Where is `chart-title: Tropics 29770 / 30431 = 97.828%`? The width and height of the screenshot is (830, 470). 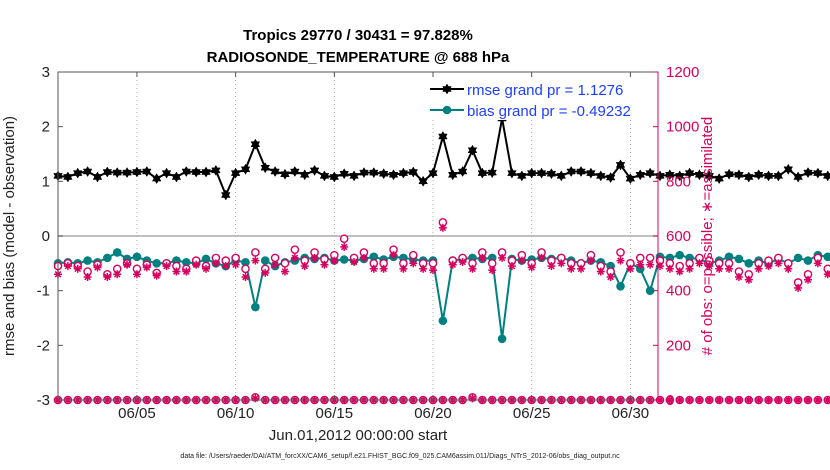 chart-title: Tropics 29770 / 30431 = 97.828% is located at coordinates (358, 35).